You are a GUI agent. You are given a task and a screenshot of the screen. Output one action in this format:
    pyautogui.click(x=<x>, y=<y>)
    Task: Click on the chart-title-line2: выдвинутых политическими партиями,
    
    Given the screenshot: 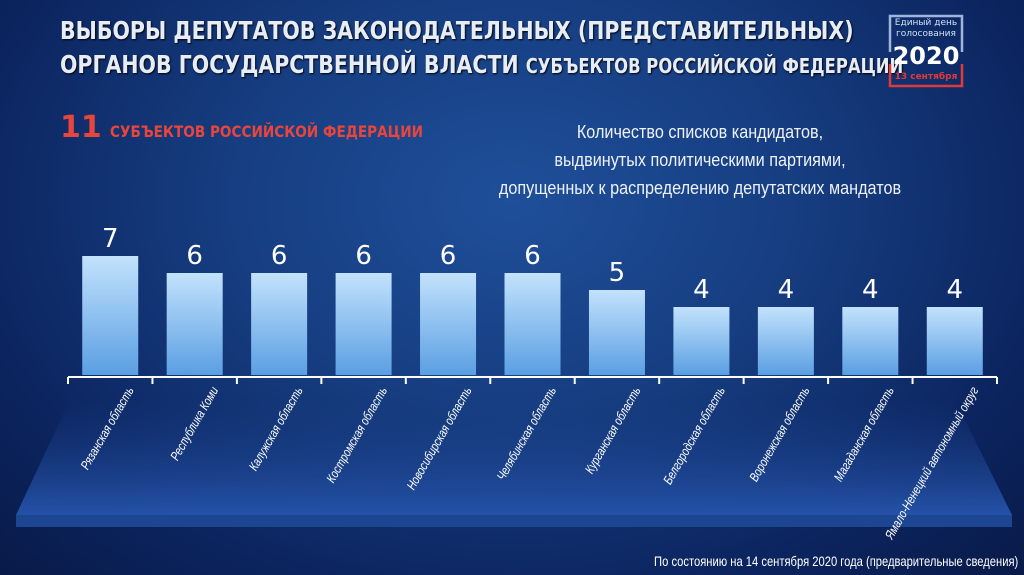 What is the action you would take?
    pyautogui.click(x=700, y=160)
    